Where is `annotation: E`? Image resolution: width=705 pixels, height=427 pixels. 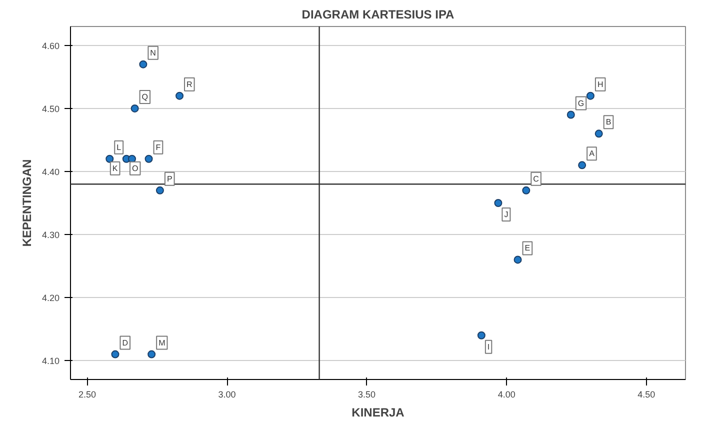 annotation: E is located at coordinates (527, 248).